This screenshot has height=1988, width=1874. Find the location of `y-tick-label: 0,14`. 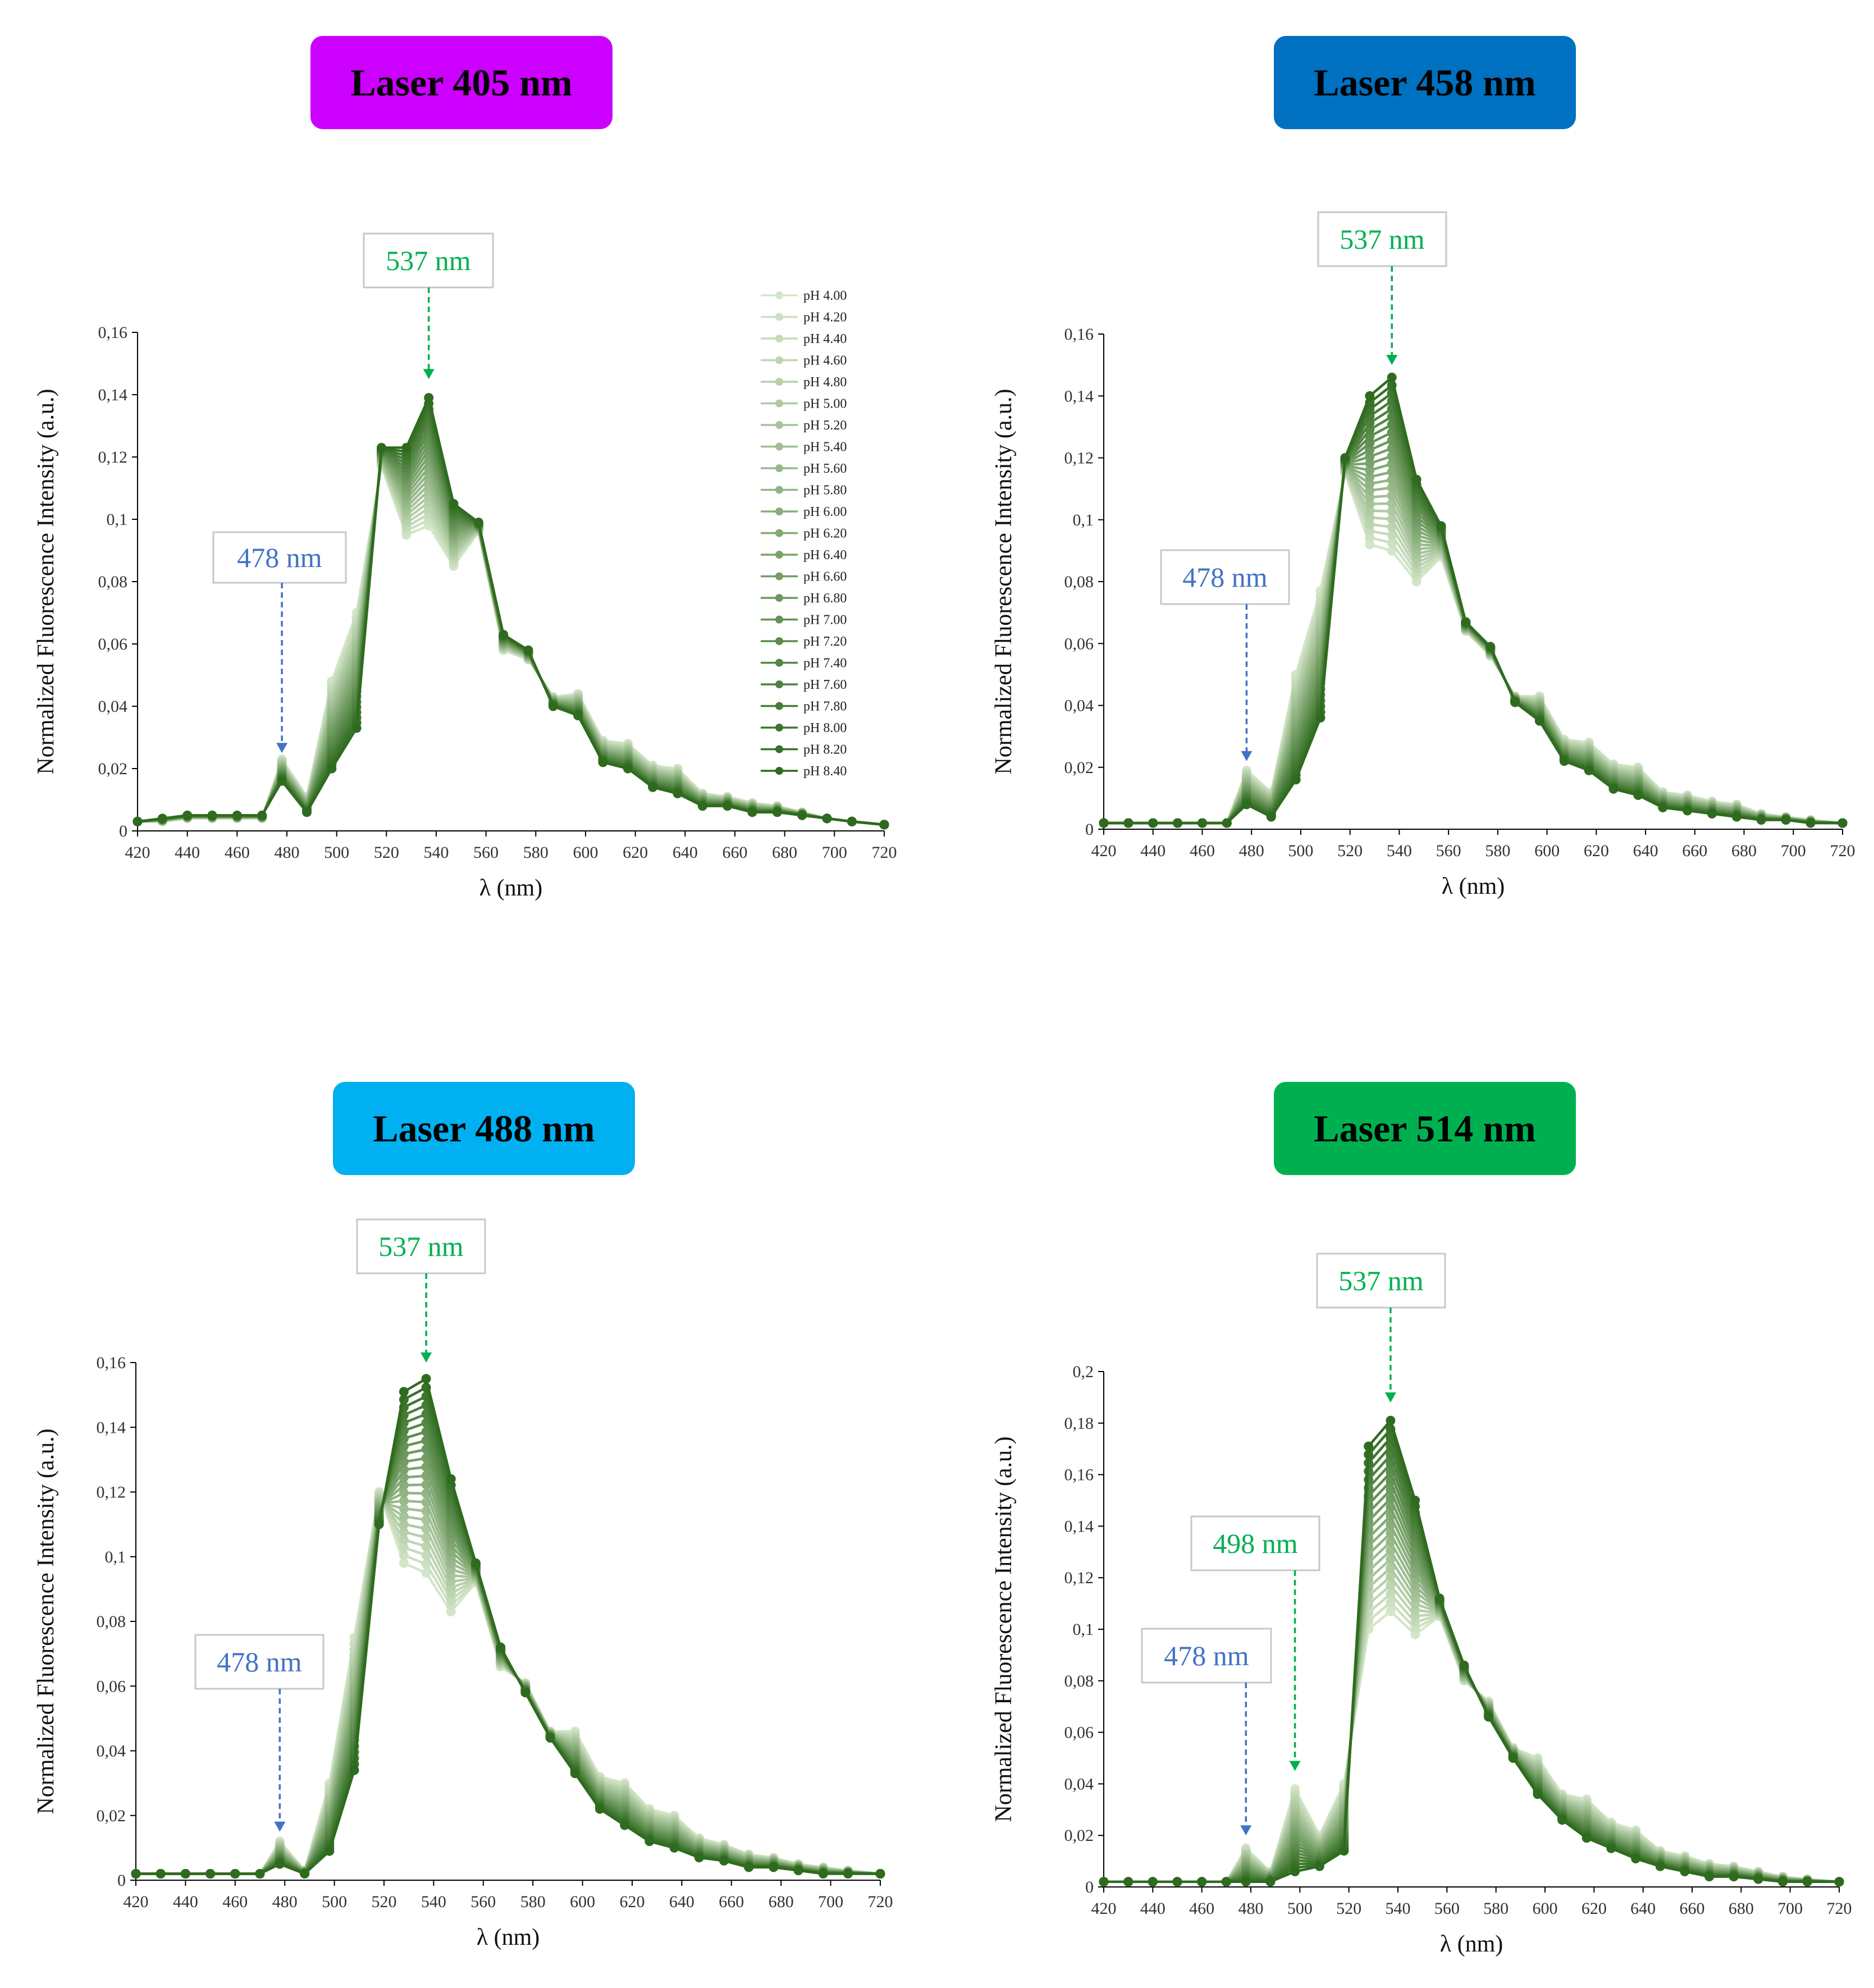

y-tick-label: 0,14 is located at coordinates (113, 395).